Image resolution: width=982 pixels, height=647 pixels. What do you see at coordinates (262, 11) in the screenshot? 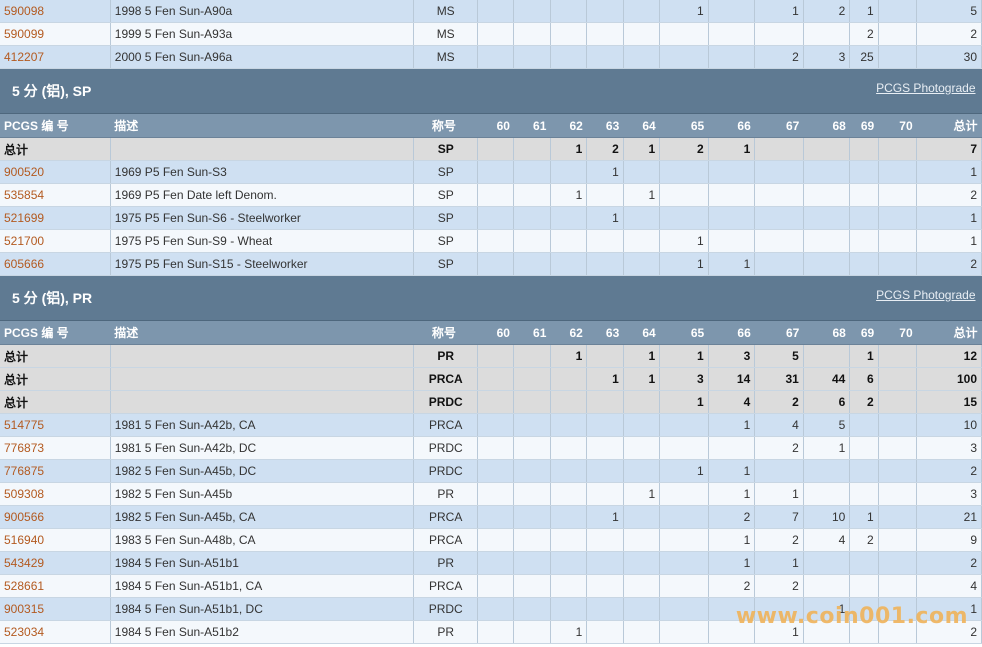
I see `description-cell: 1998 5 Fen Sun-A90a` at bounding box center [262, 11].